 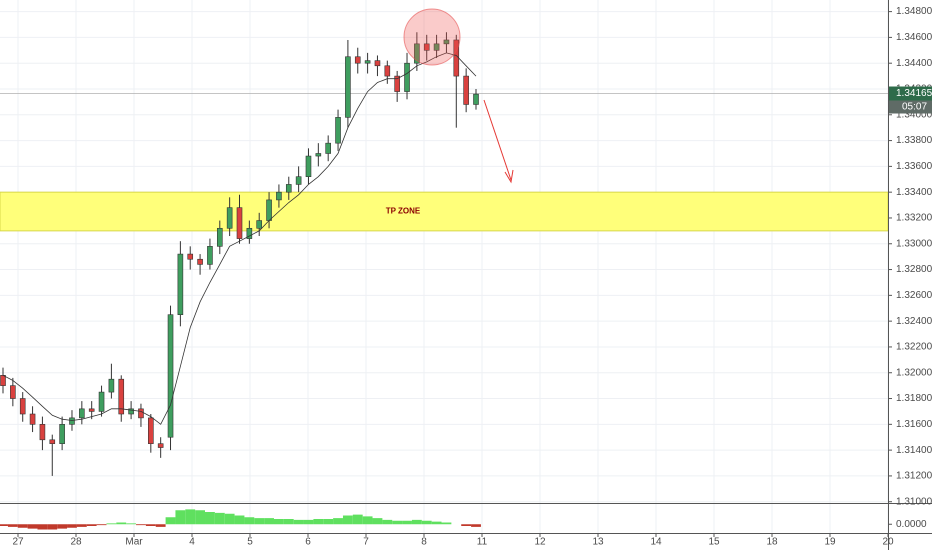 What do you see at coordinates (134, 542) in the screenshot?
I see `x-tick-label: Mar` at bounding box center [134, 542].